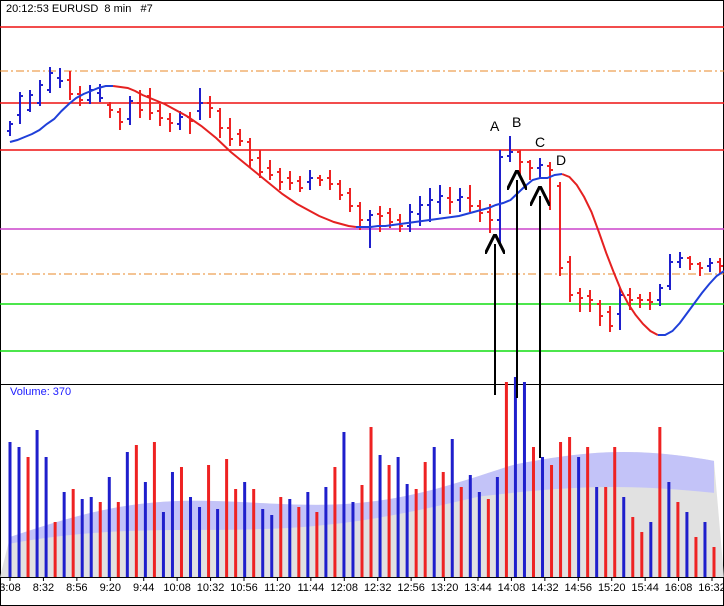 The image size is (724, 606). Describe the element at coordinates (561, 160) in the screenshot. I see `annotation-d: D` at that location.